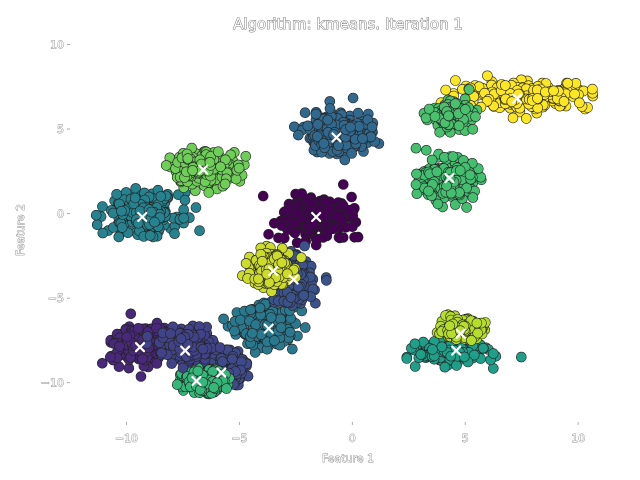 The width and height of the screenshot is (640, 480). I want to click on y-tick-label: 5, so click(60, 129).